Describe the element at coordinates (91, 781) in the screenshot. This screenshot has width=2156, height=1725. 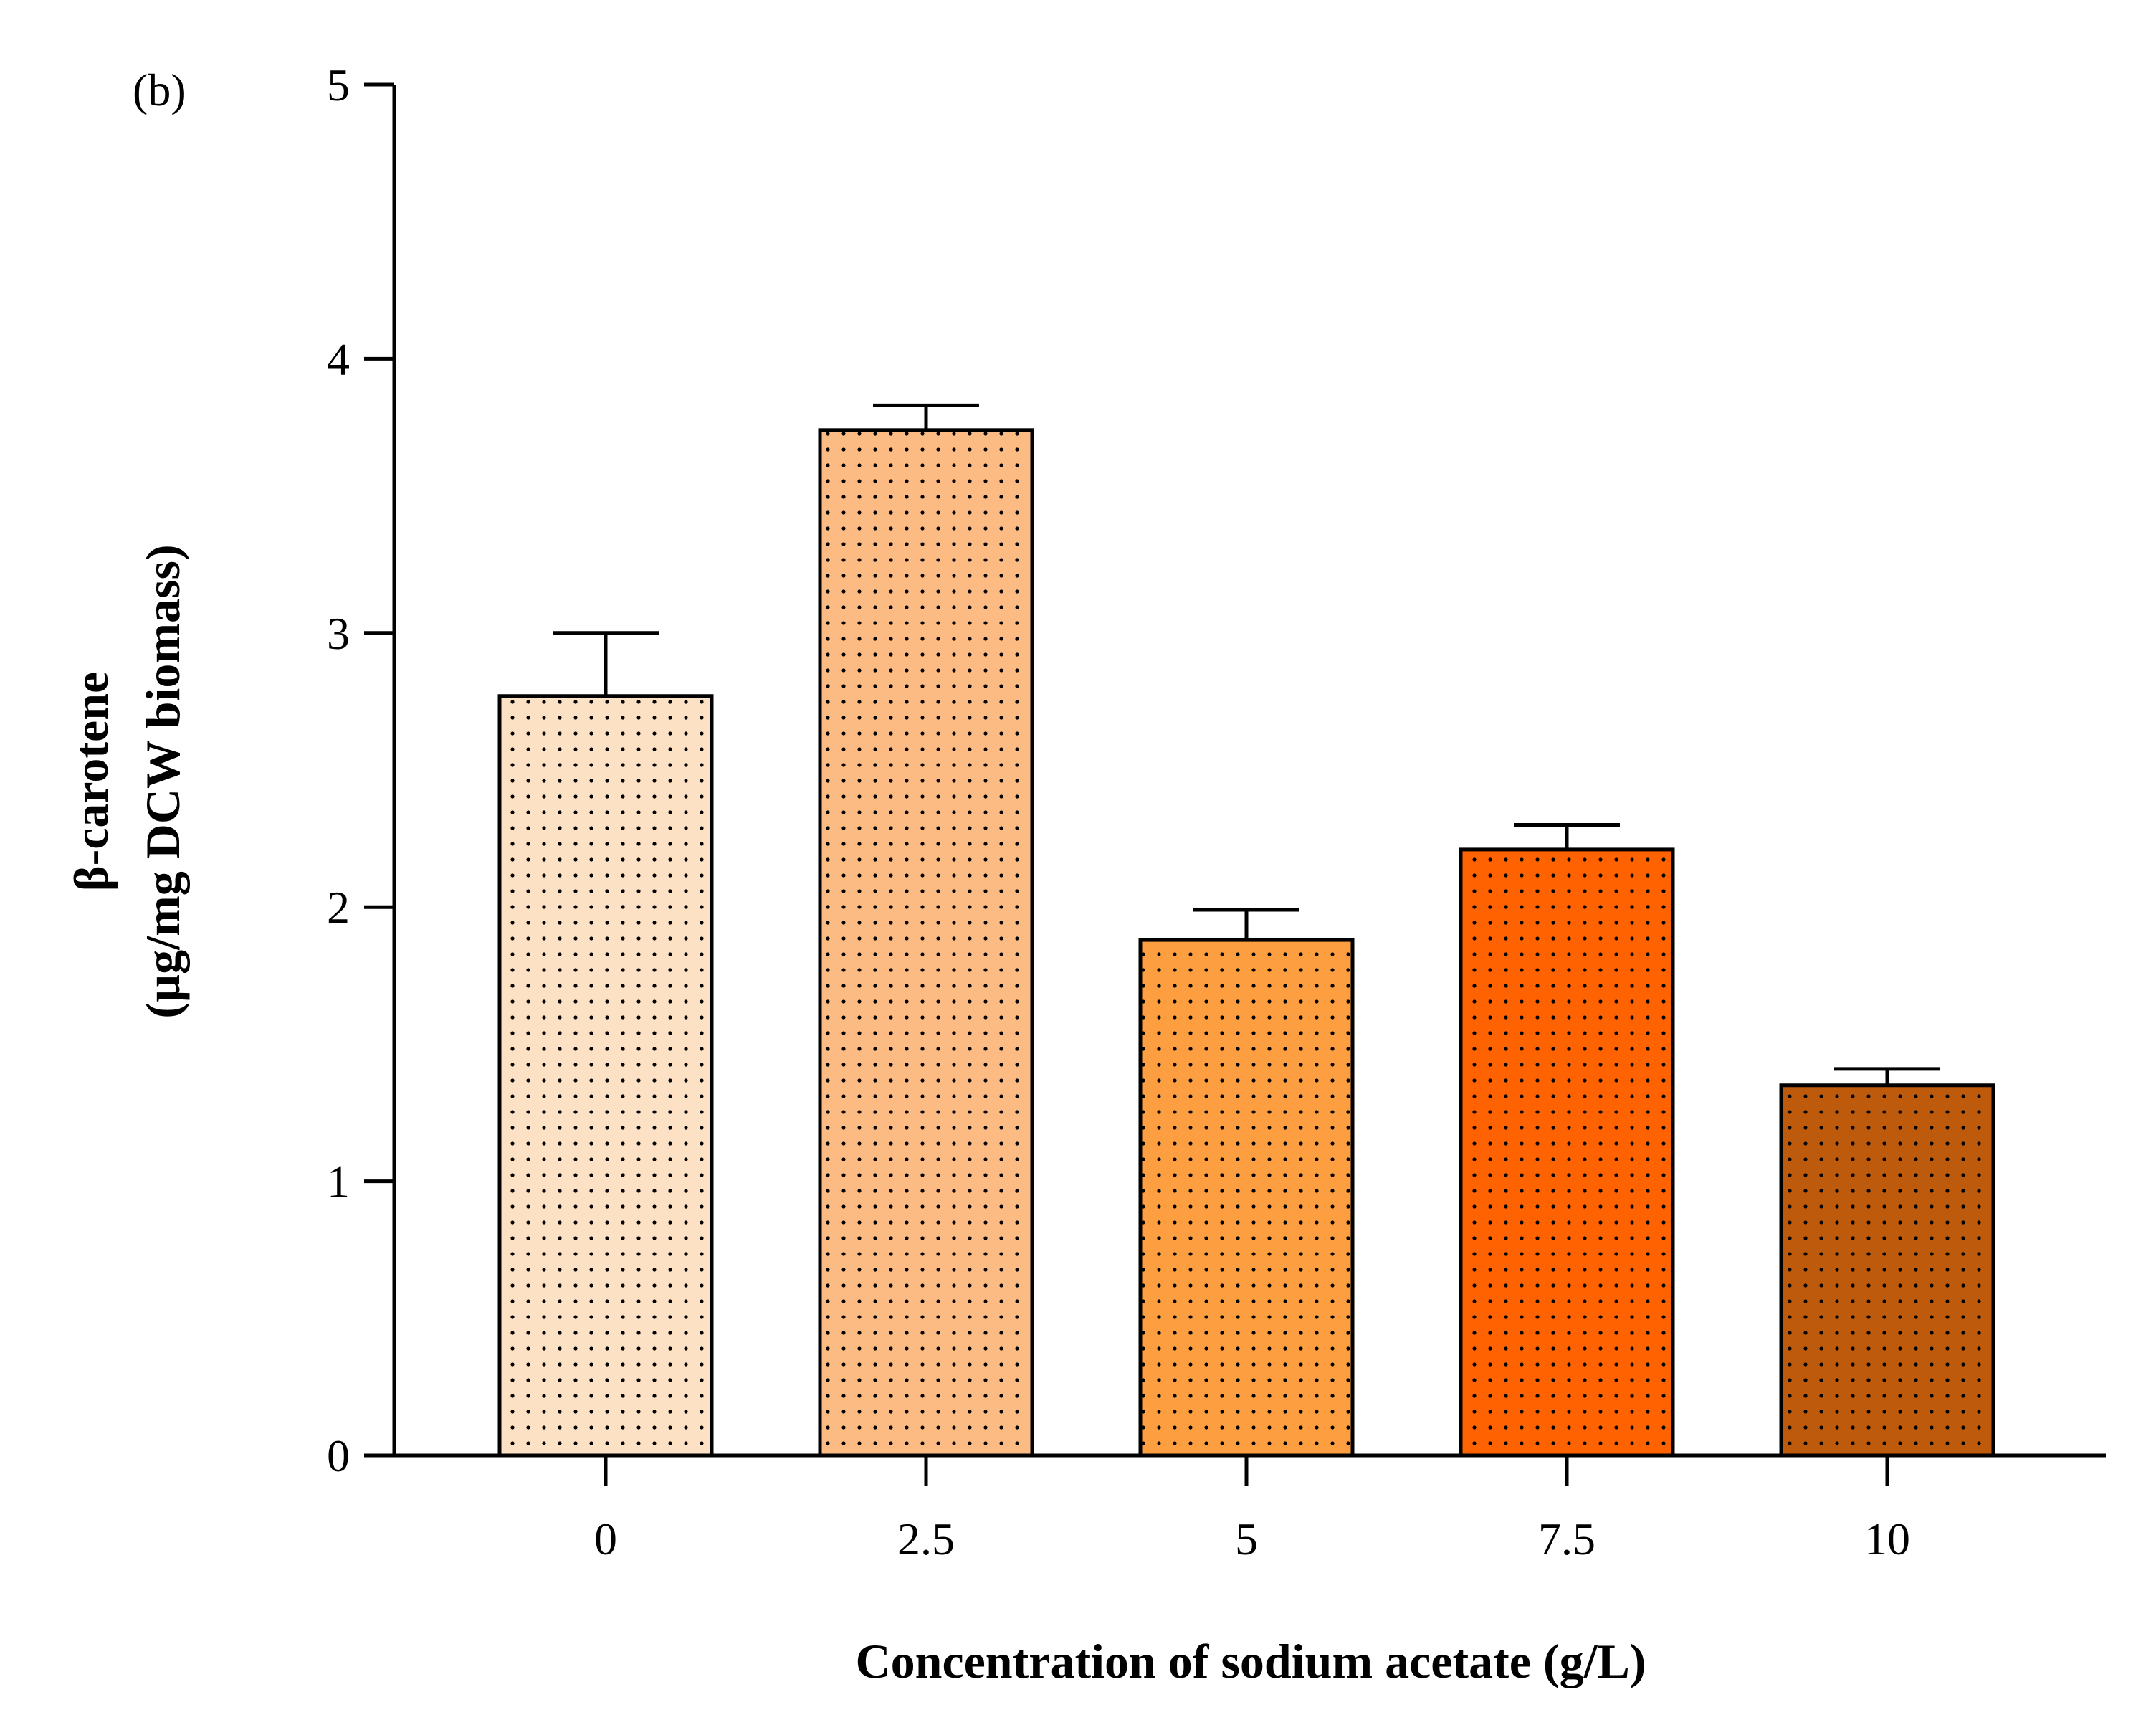
I see `y-axis-title-line1: β-carotene` at that location.